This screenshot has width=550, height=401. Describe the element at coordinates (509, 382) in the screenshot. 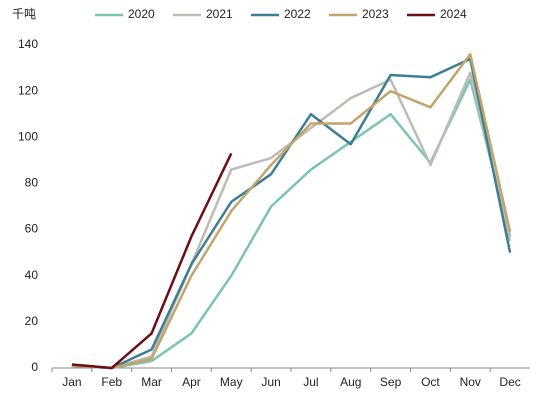

I see `x-tick-label: Dec` at that location.